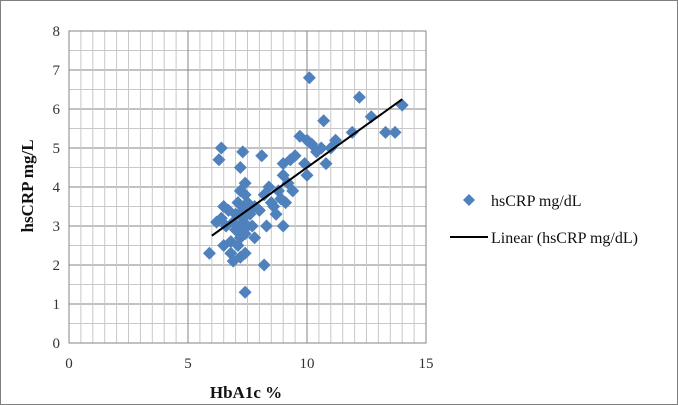 The height and width of the screenshot is (405, 678). What do you see at coordinates (57, 32) in the screenshot?
I see `y-tick-label: 8` at bounding box center [57, 32].